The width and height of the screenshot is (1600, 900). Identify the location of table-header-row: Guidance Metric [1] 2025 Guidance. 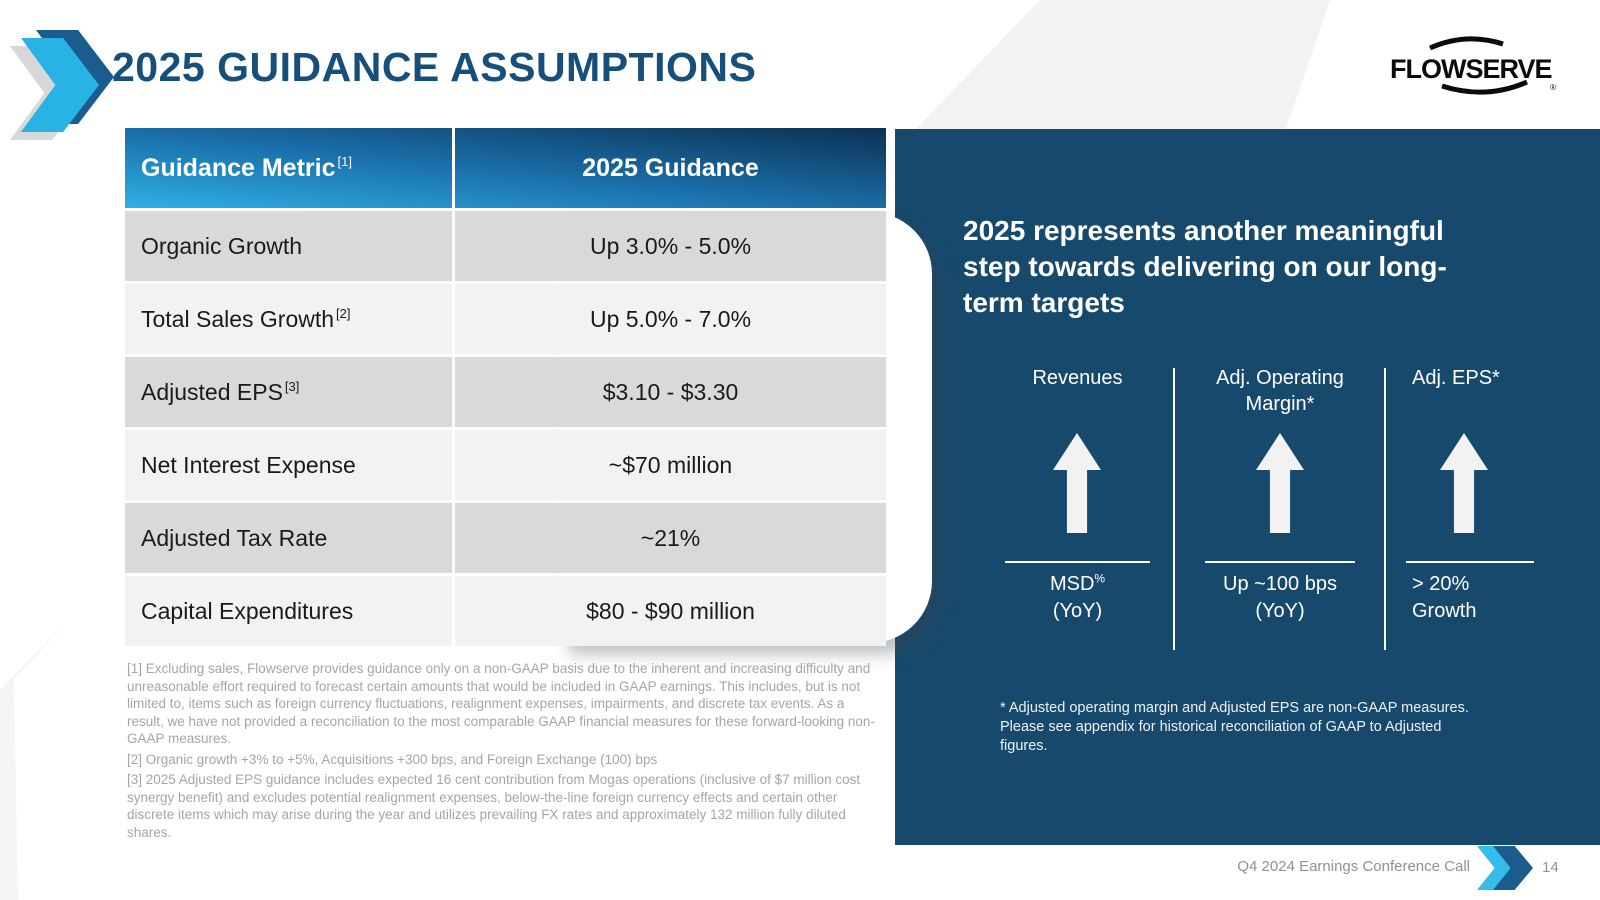
(505, 168).